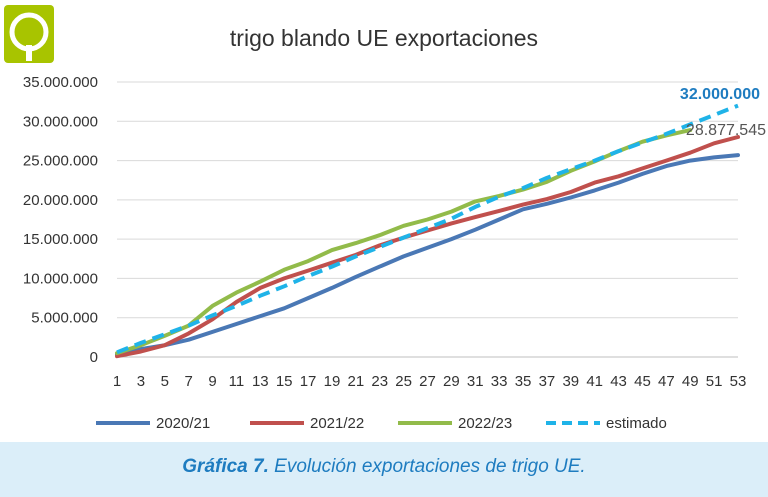 The height and width of the screenshot is (497, 768). I want to click on y-tick-label: 20.000.000, so click(60, 200).